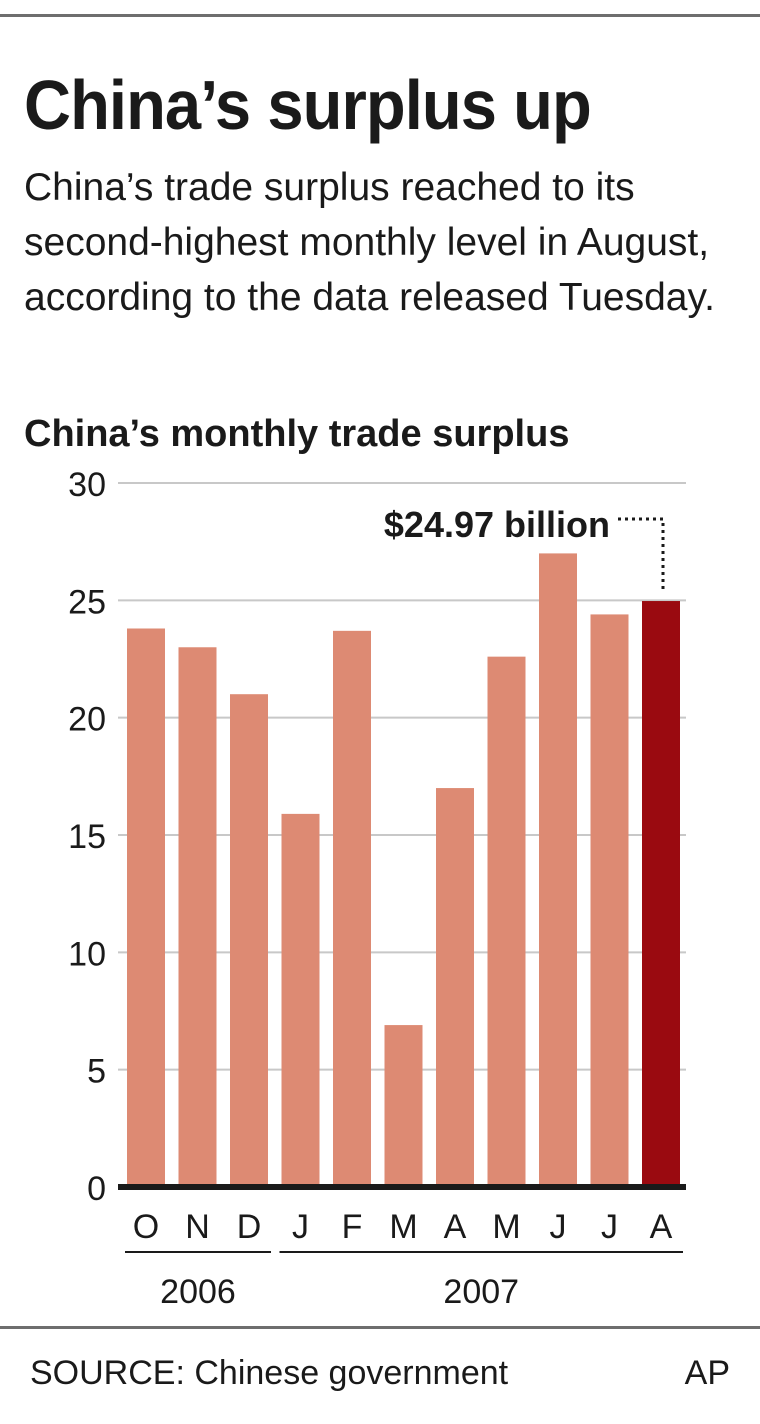 This screenshot has height=1424, width=760. Describe the element at coordinates (87, 485) in the screenshot. I see `y-tick-label: 30` at that location.